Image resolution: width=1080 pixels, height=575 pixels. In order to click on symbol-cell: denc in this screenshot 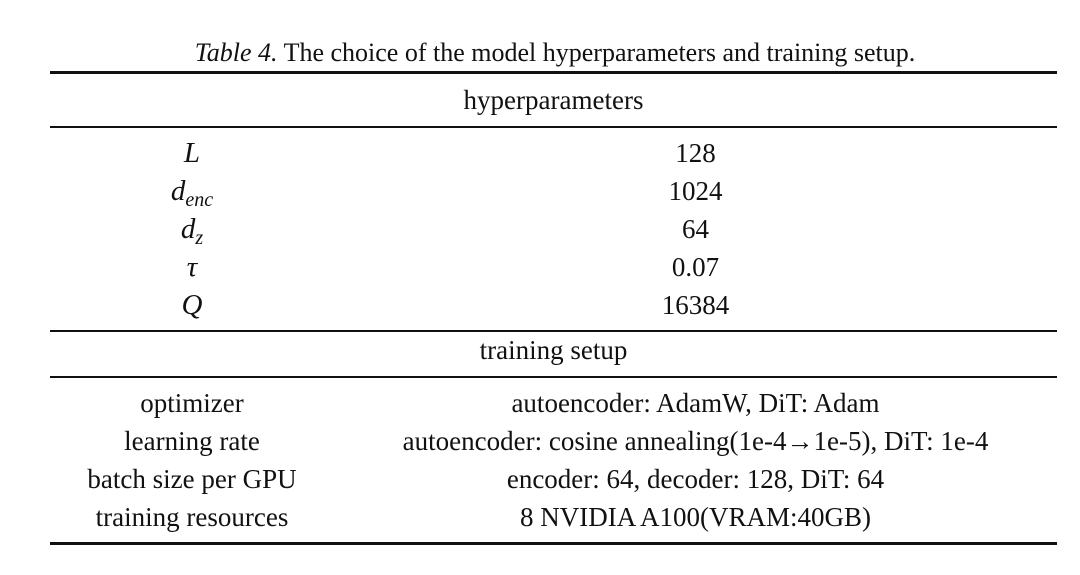, I will do `click(192, 191)`.